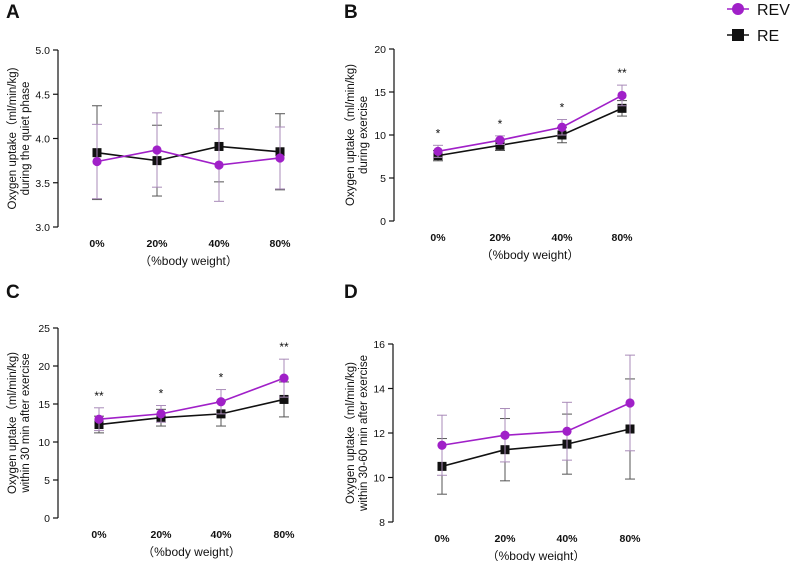 The width and height of the screenshot is (800, 561). What do you see at coordinates (44, 329) in the screenshot?
I see `y-tick-label: 25` at bounding box center [44, 329].